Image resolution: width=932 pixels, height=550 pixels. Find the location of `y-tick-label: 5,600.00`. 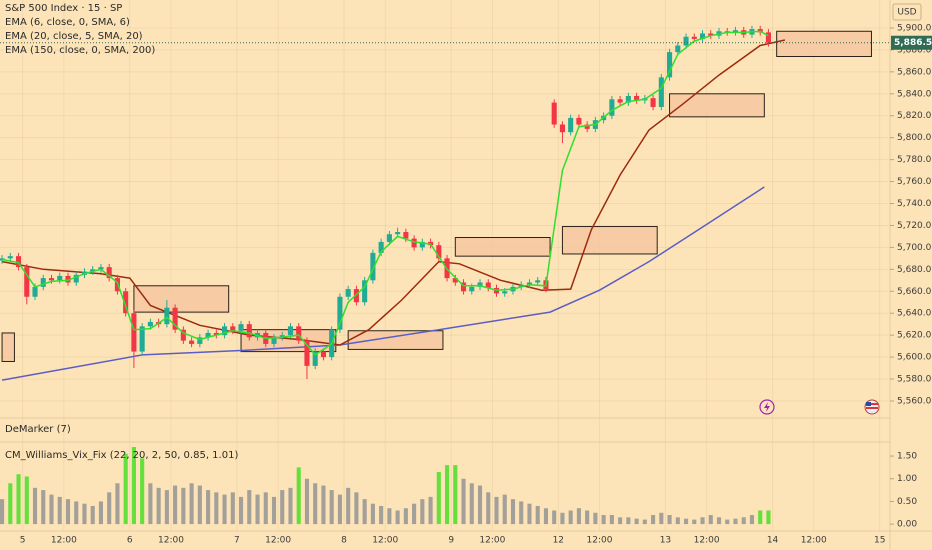

y-tick-label: 5,600.00 is located at coordinates (914, 358).